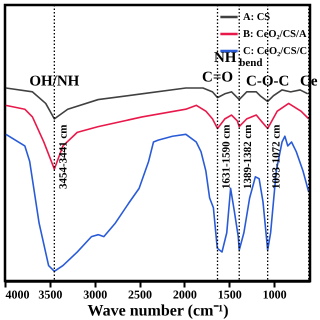 The image size is (320, 320). I want to click on annotation: OH/NH, so click(54, 81).